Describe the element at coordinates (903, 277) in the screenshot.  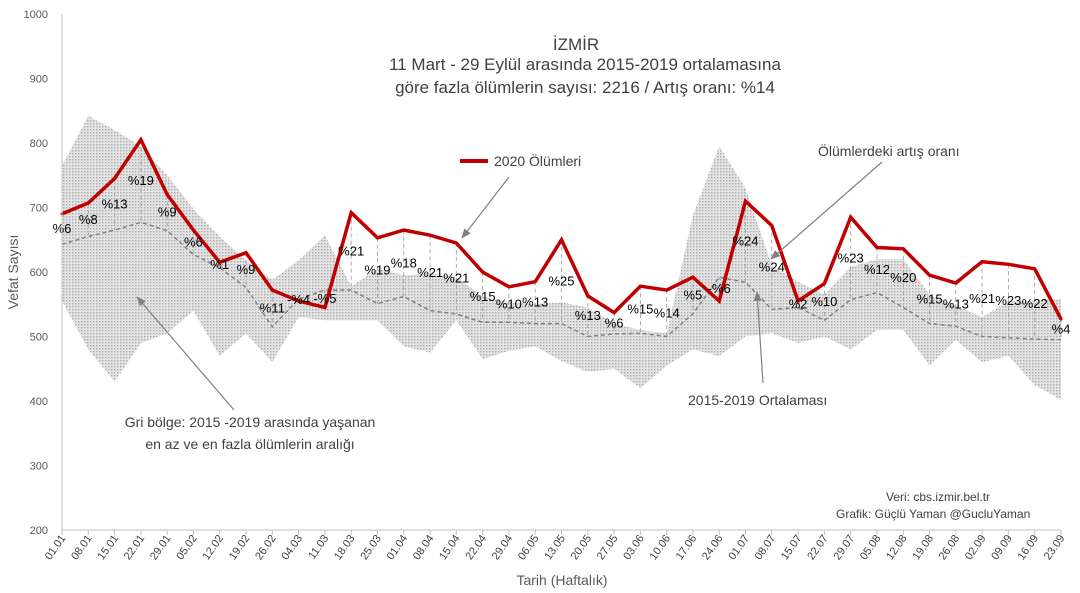
I see `increase-rate-label: %20` at that location.